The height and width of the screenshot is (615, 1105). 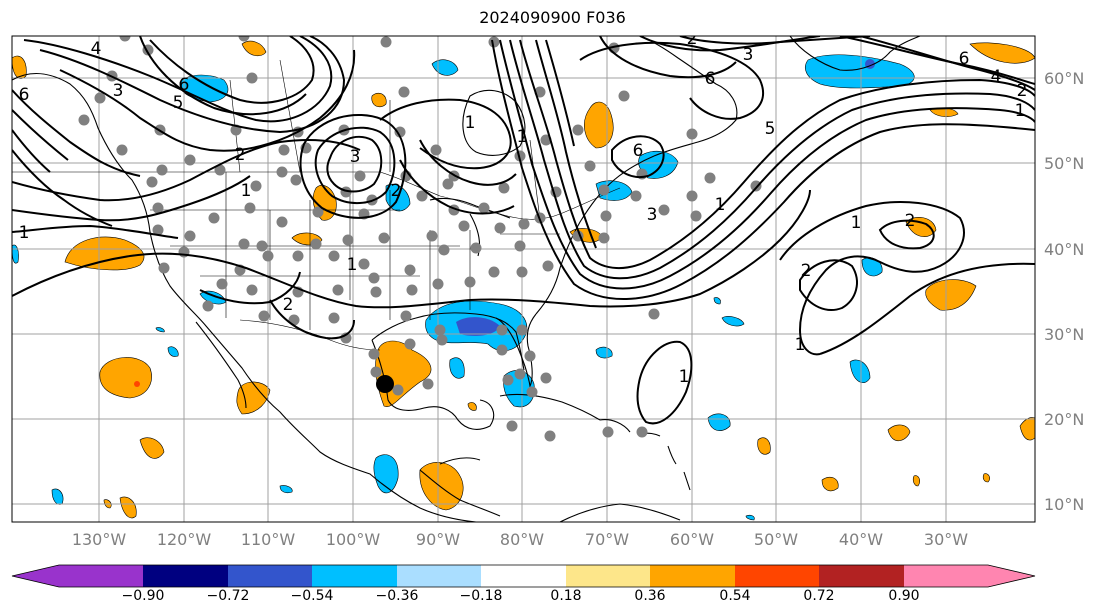 What do you see at coordinates (649, 596) in the screenshot?
I see `colorbar-tick-label: 0.36` at bounding box center [649, 596].